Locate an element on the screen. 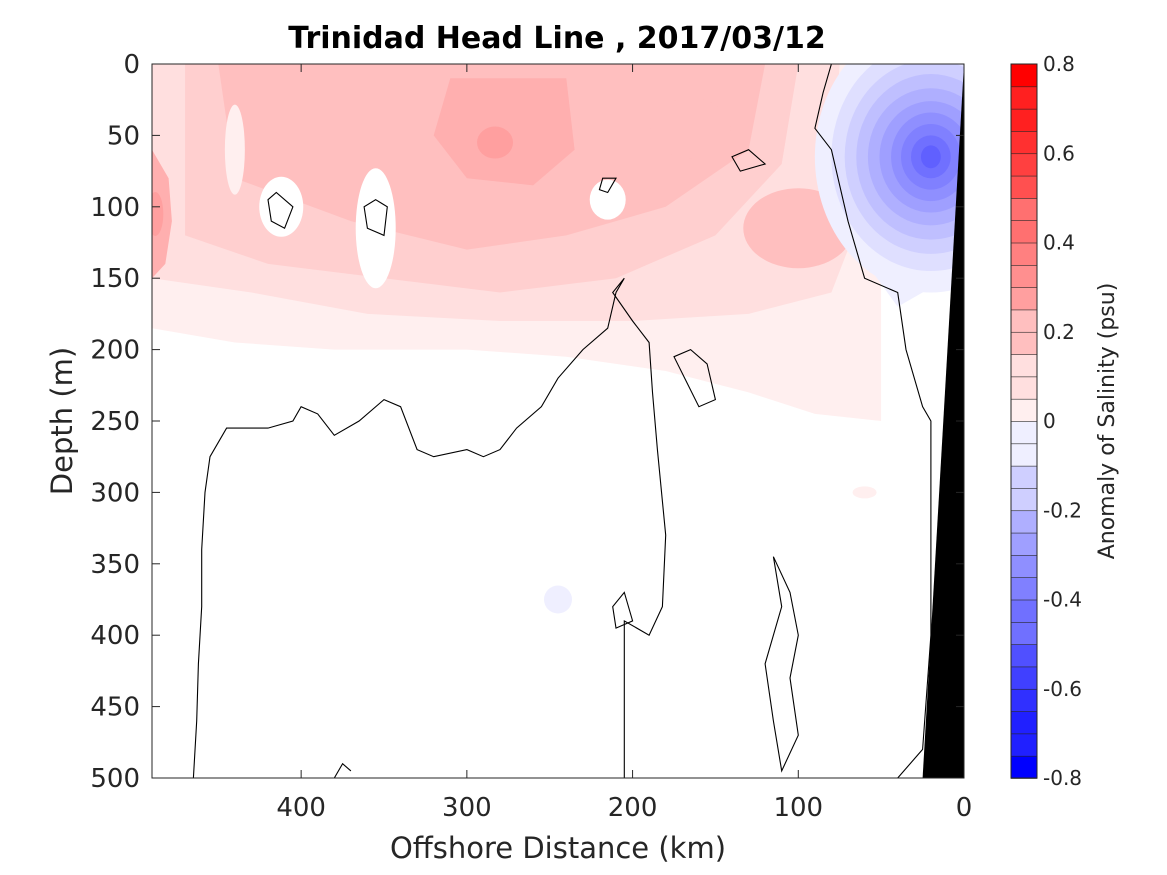  y-tick-label: 250 is located at coordinates (115, 422).